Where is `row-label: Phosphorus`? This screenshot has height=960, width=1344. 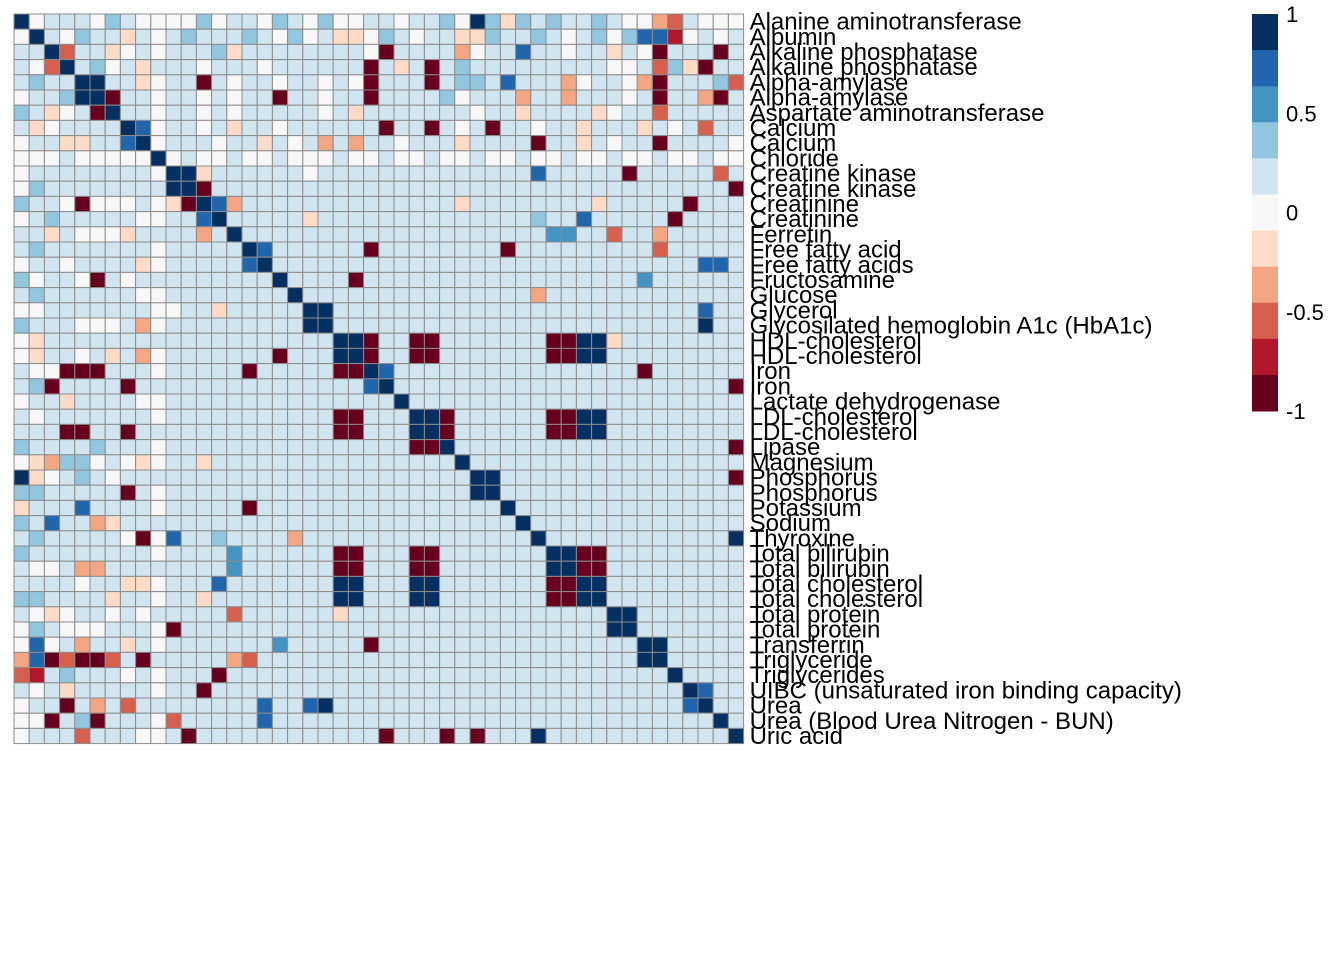 row-label: Phosphorus is located at coordinates (814, 478).